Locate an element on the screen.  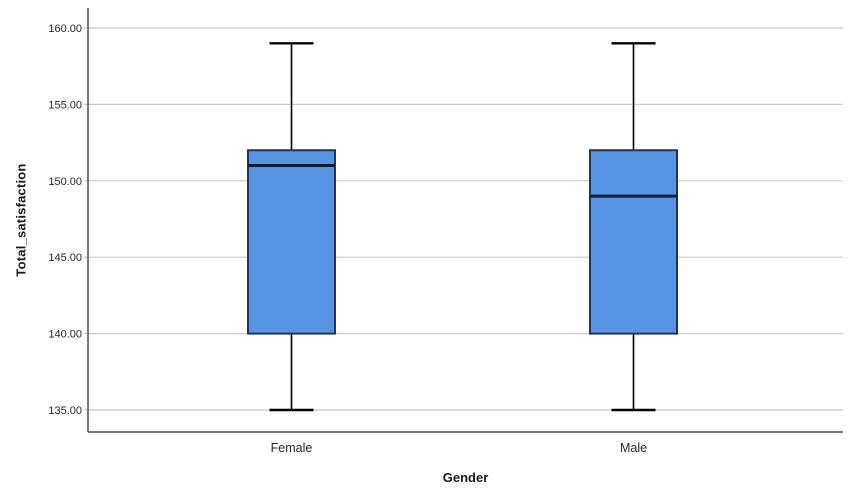
boxplot-female-box is located at coordinates (291, 242).